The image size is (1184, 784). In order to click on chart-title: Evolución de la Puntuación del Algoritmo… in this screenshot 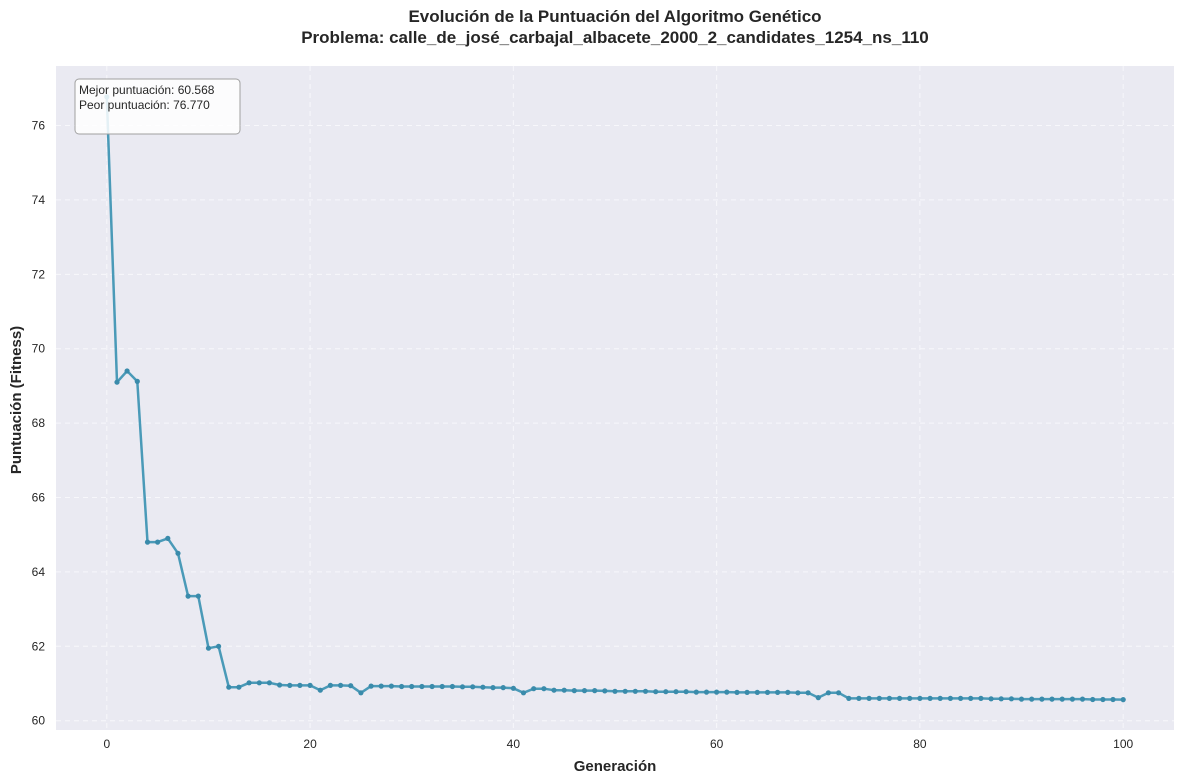, I will do `click(614, 16)`.